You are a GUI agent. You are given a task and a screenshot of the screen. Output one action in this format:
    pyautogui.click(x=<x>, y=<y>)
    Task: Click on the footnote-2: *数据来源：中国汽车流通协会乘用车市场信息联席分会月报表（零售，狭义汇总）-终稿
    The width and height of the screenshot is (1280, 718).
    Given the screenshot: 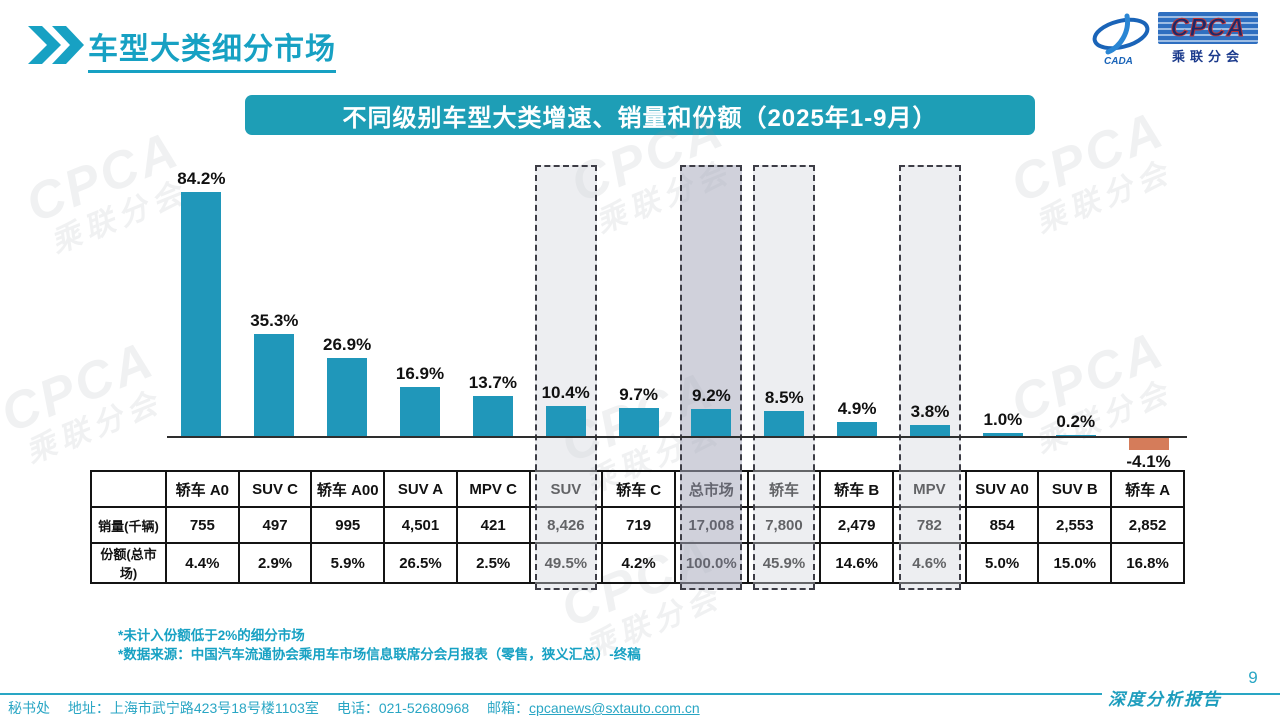 What is the action you would take?
    pyautogui.click(x=379, y=654)
    